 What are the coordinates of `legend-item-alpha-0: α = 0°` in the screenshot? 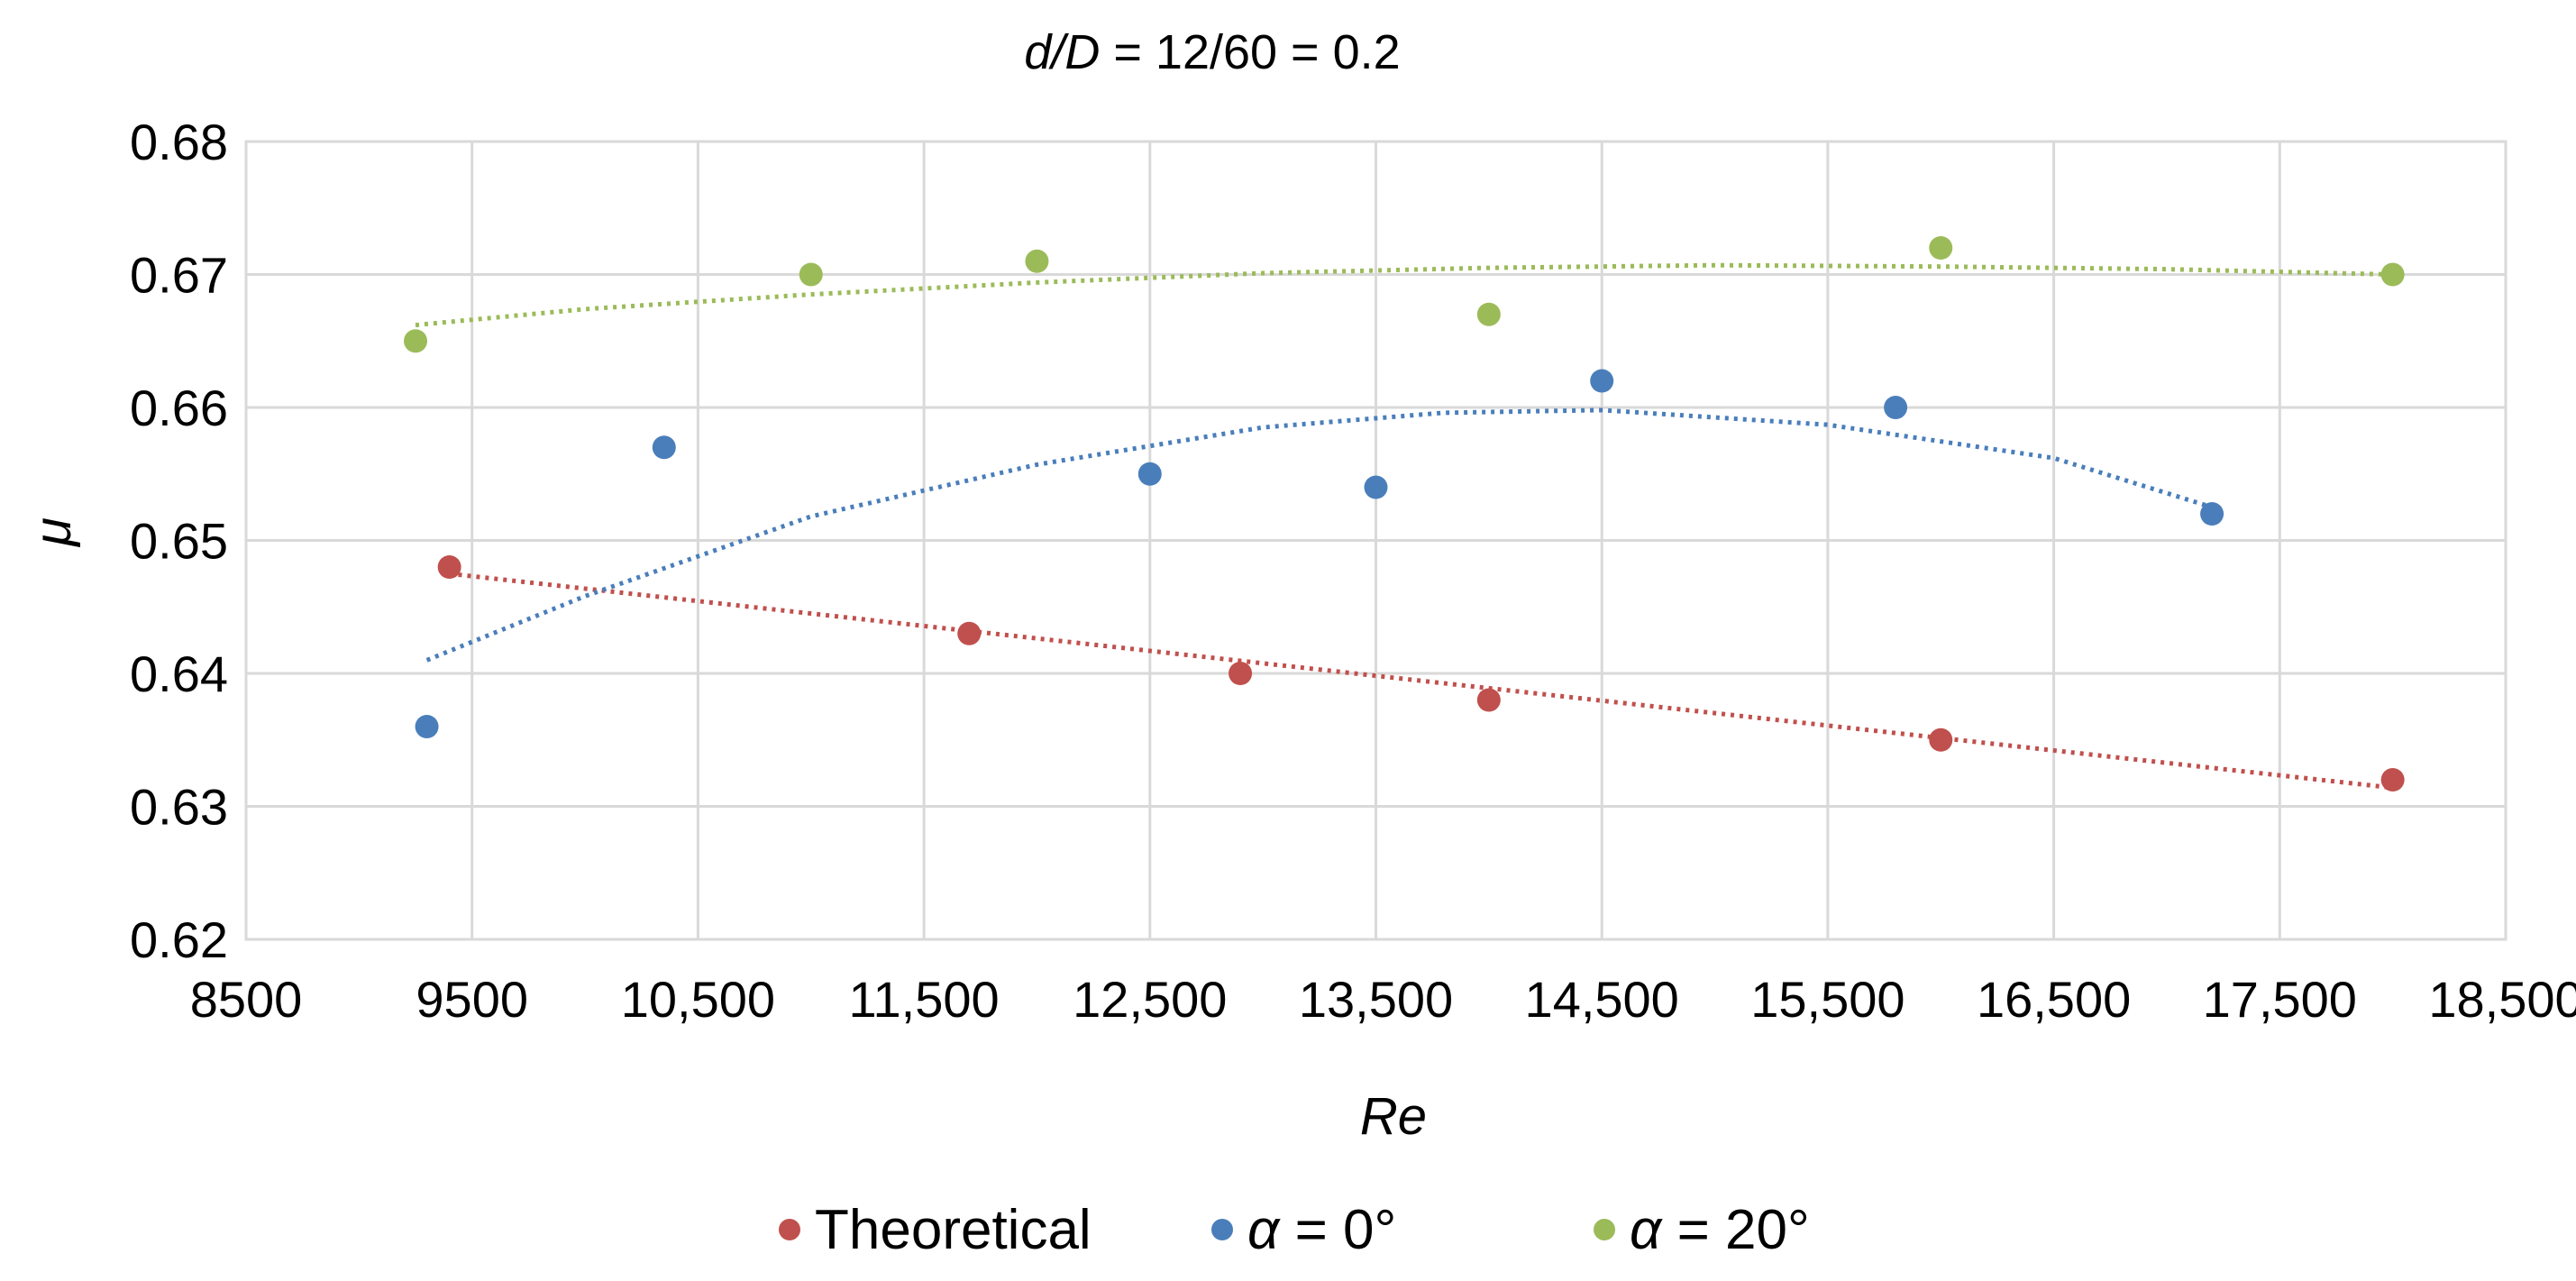 It's located at (1303, 1230).